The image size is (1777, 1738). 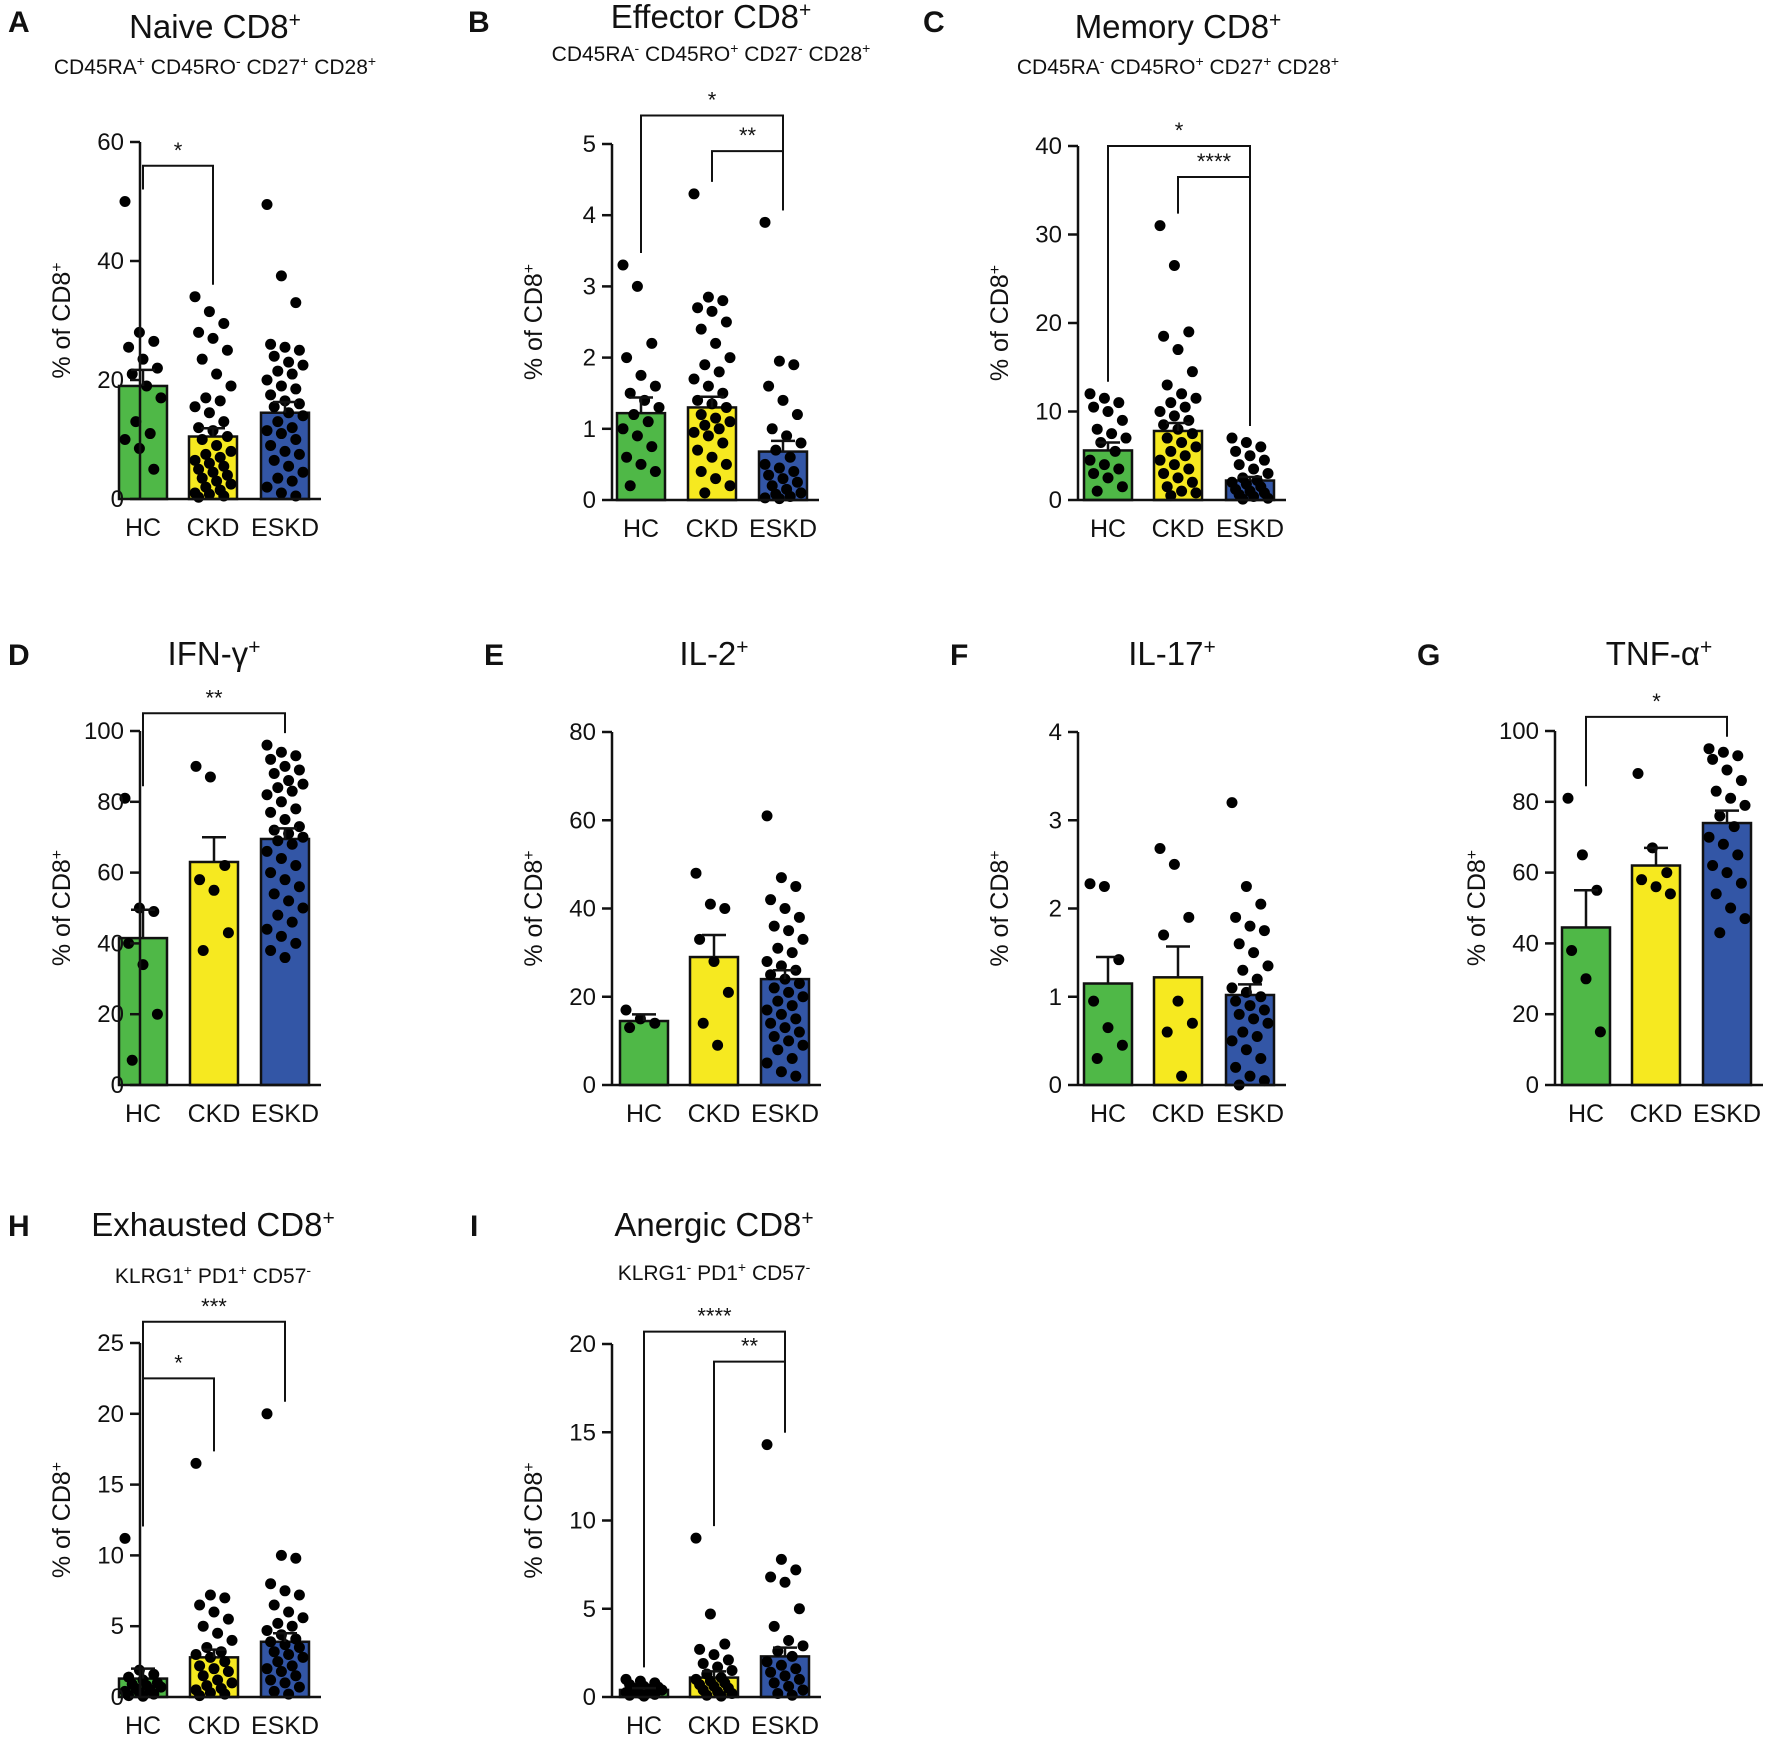 What do you see at coordinates (1178, 1031) in the screenshot?
I see `bar-ckd` at bounding box center [1178, 1031].